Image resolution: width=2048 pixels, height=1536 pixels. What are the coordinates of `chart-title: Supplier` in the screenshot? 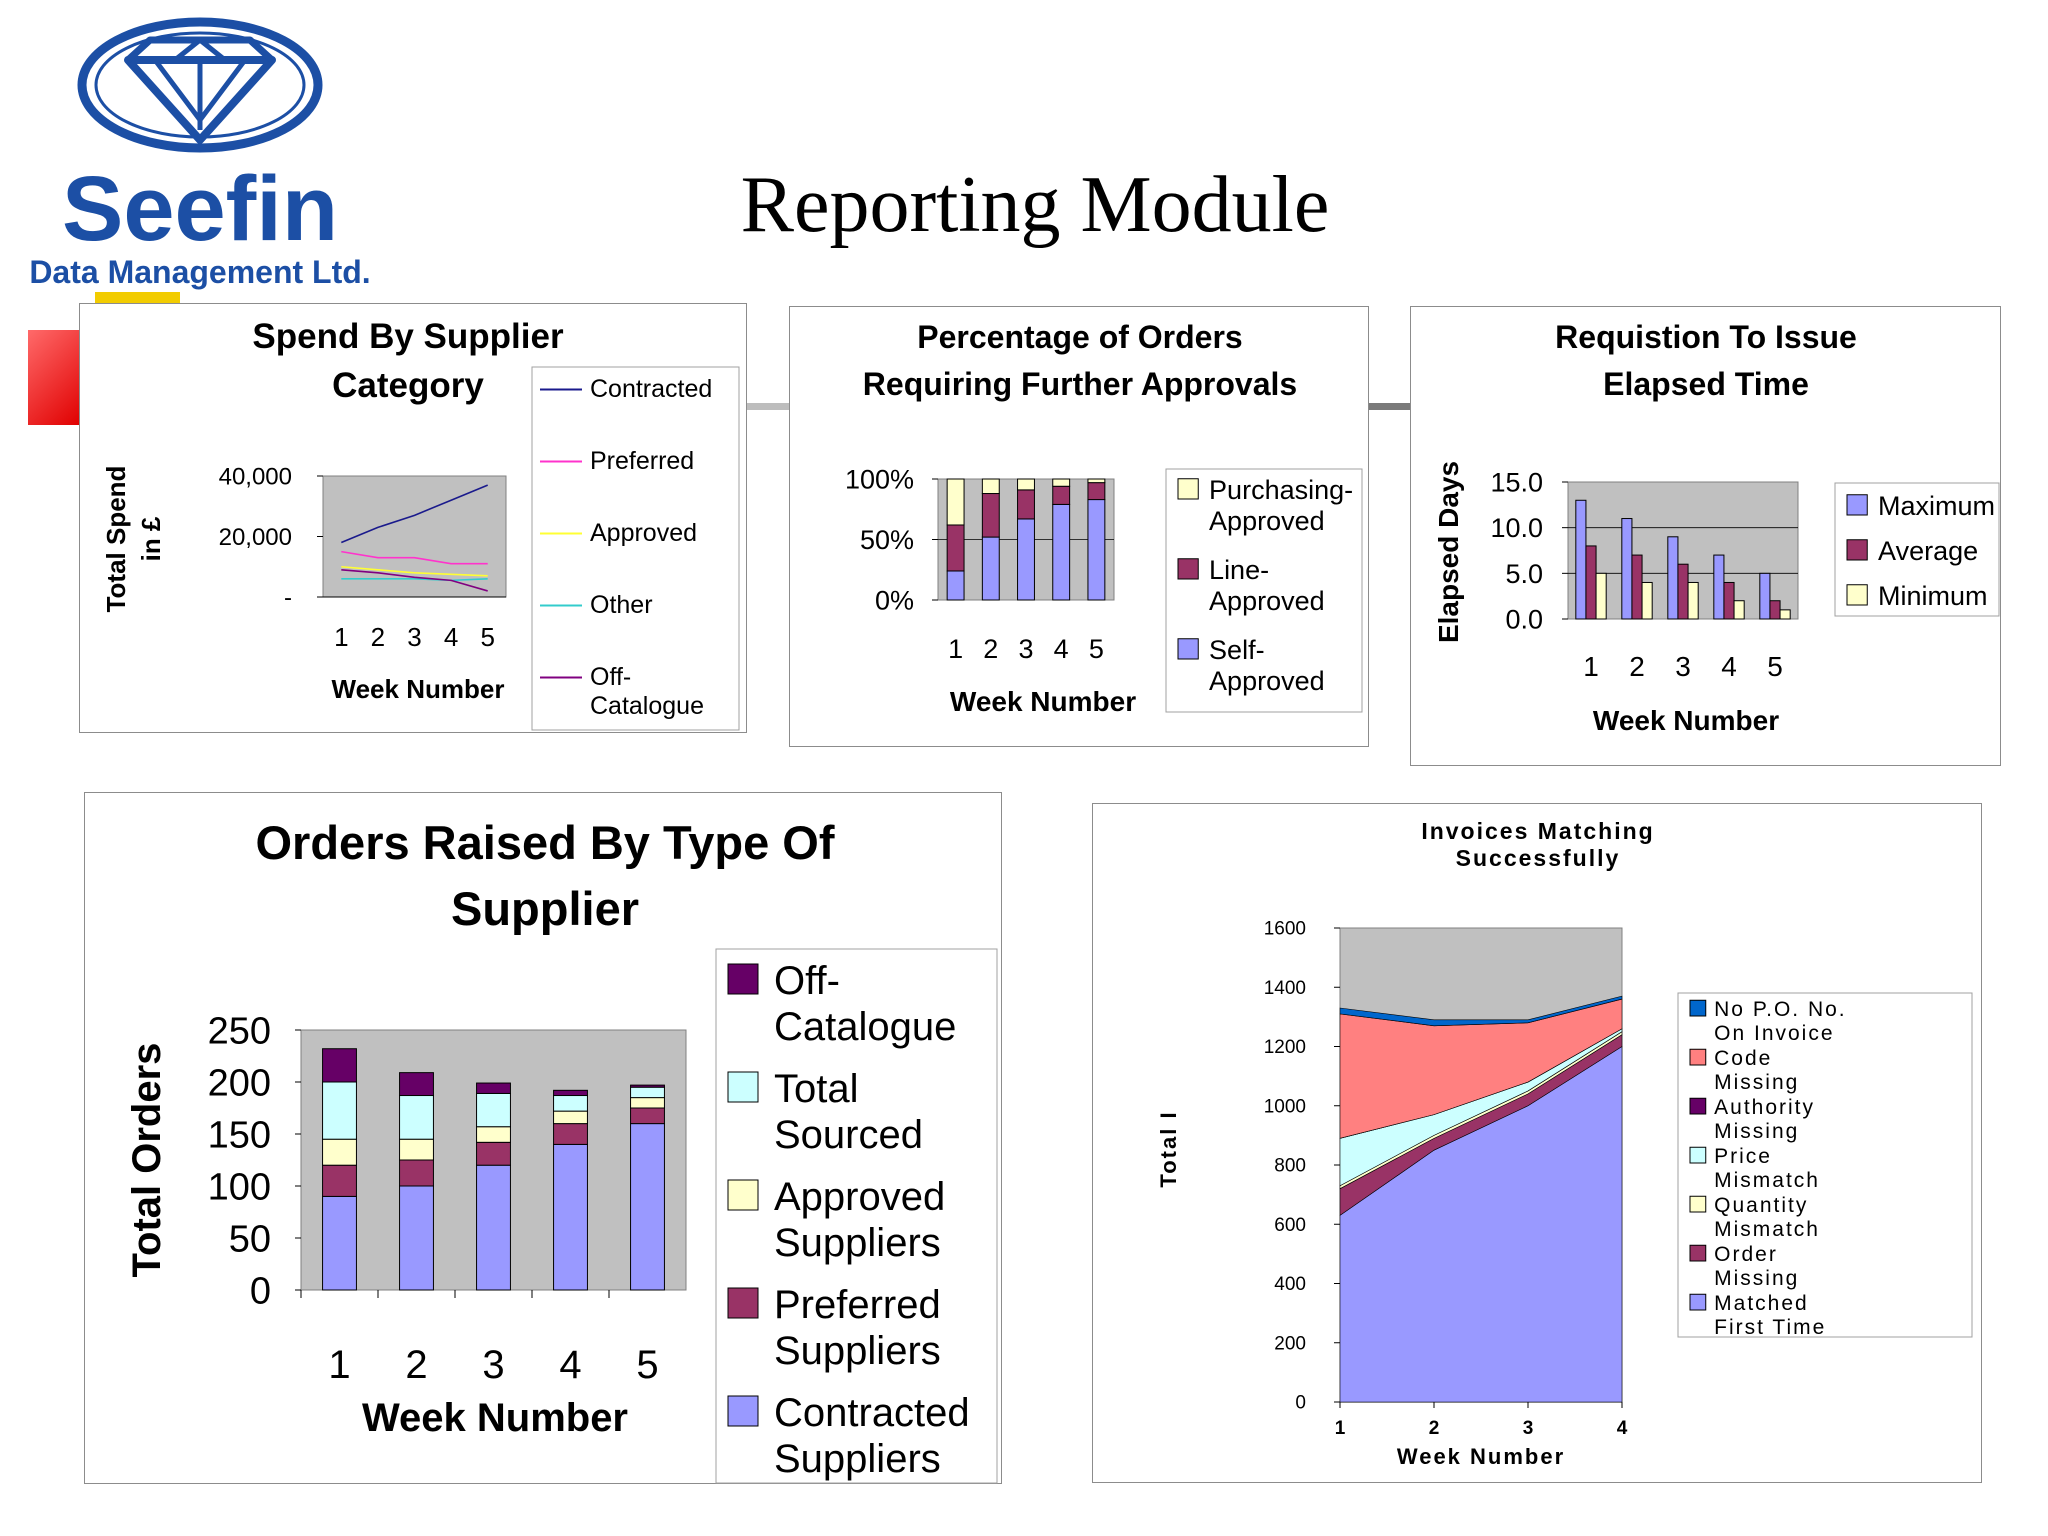 It's located at (545, 908).